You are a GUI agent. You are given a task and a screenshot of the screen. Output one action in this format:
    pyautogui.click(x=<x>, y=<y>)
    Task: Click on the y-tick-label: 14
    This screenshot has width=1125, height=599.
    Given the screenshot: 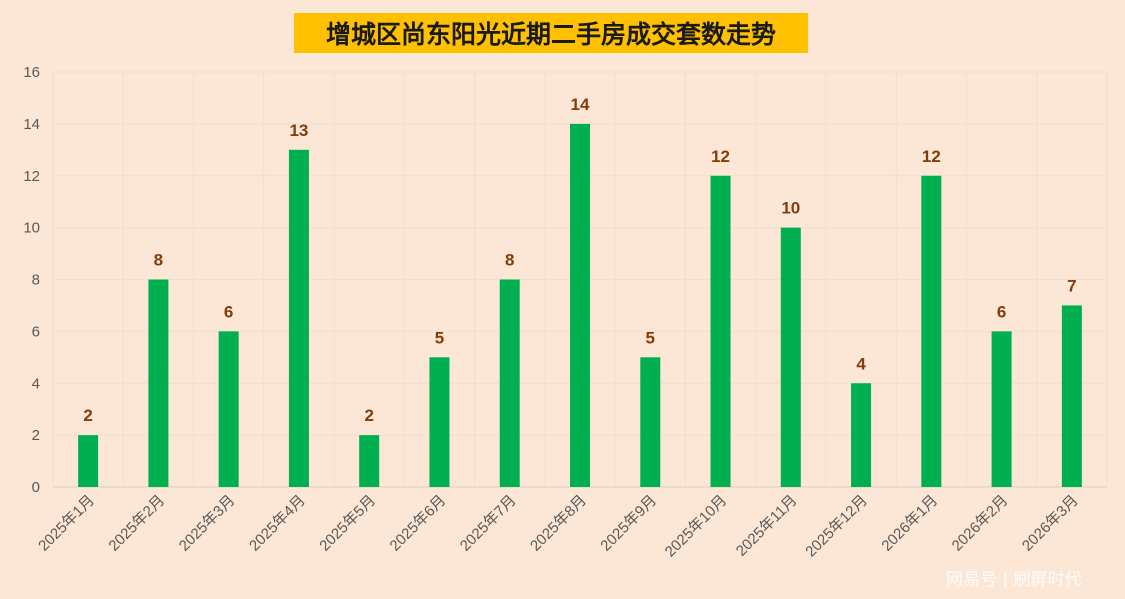 What is the action you would take?
    pyautogui.click(x=31, y=124)
    